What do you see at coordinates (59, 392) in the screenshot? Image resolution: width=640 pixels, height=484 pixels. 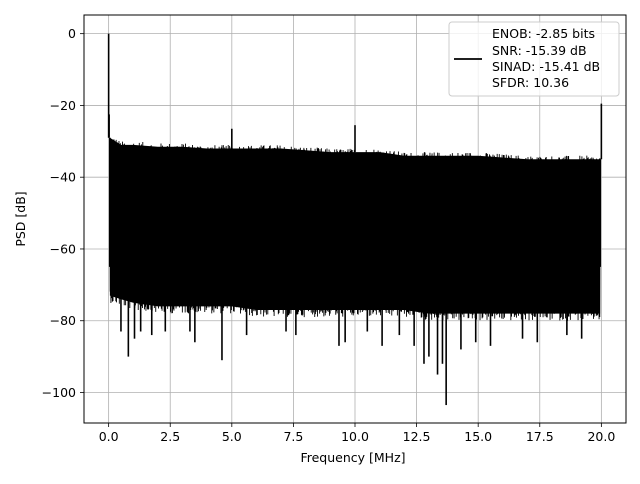 I see `y-tick-label: −100` at bounding box center [59, 392].